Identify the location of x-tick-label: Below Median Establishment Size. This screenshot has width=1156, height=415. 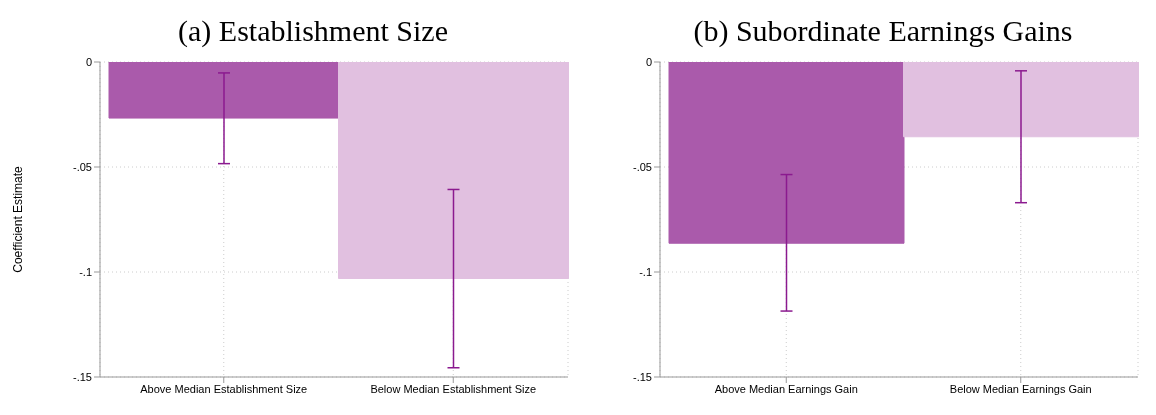
(453, 388).